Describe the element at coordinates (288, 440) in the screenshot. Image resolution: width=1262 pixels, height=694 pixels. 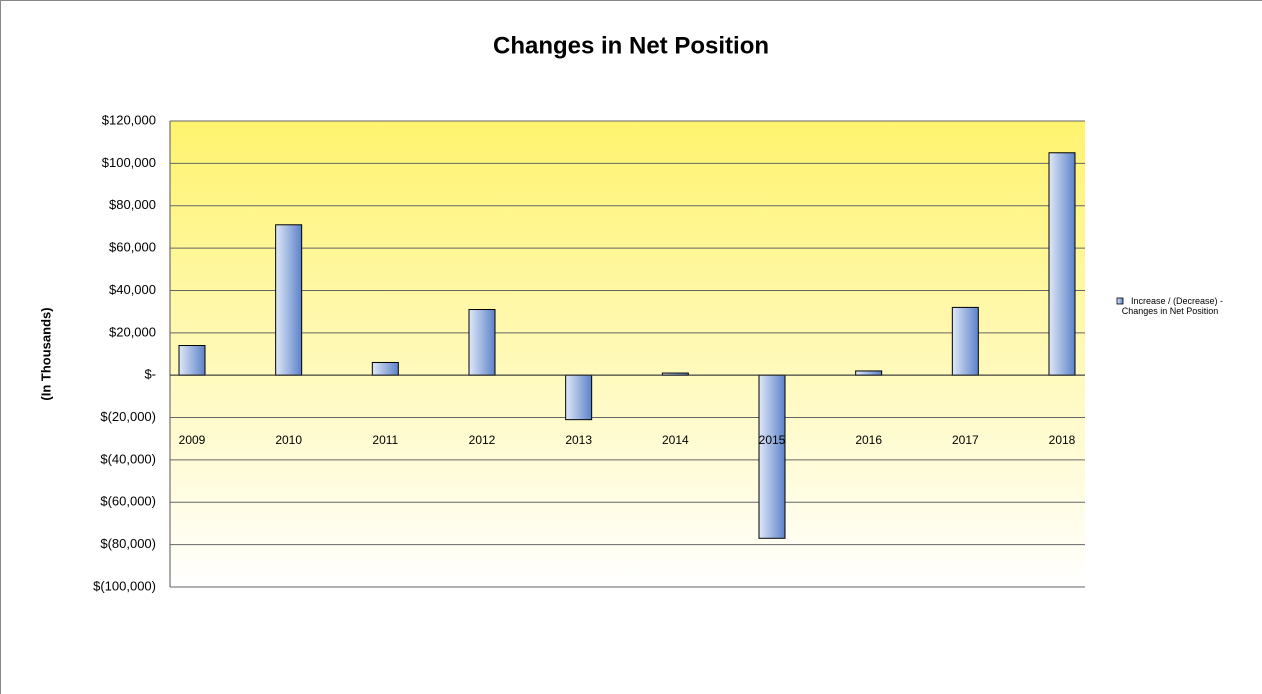
I see `x-tick-label: 2010` at that location.